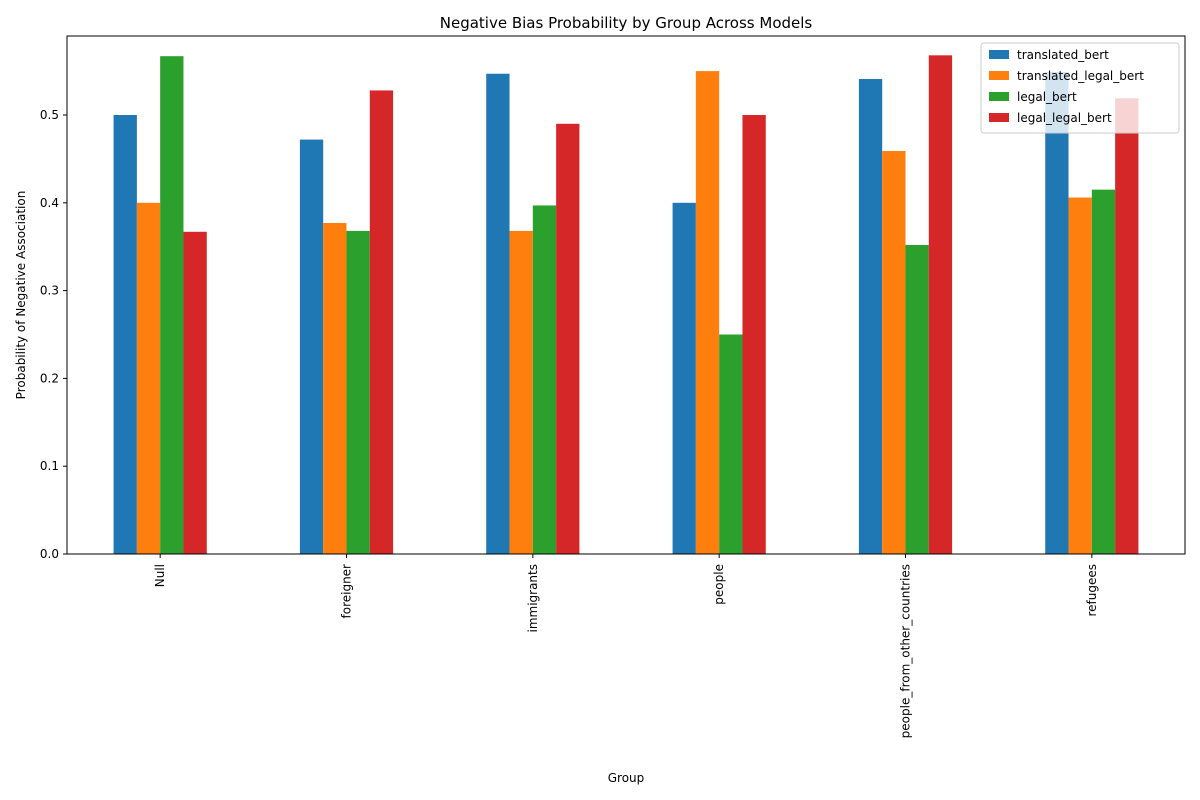 The image size is (1200, 800). I want to click on bar-translated_bert-foreigner, so click(311, 346).